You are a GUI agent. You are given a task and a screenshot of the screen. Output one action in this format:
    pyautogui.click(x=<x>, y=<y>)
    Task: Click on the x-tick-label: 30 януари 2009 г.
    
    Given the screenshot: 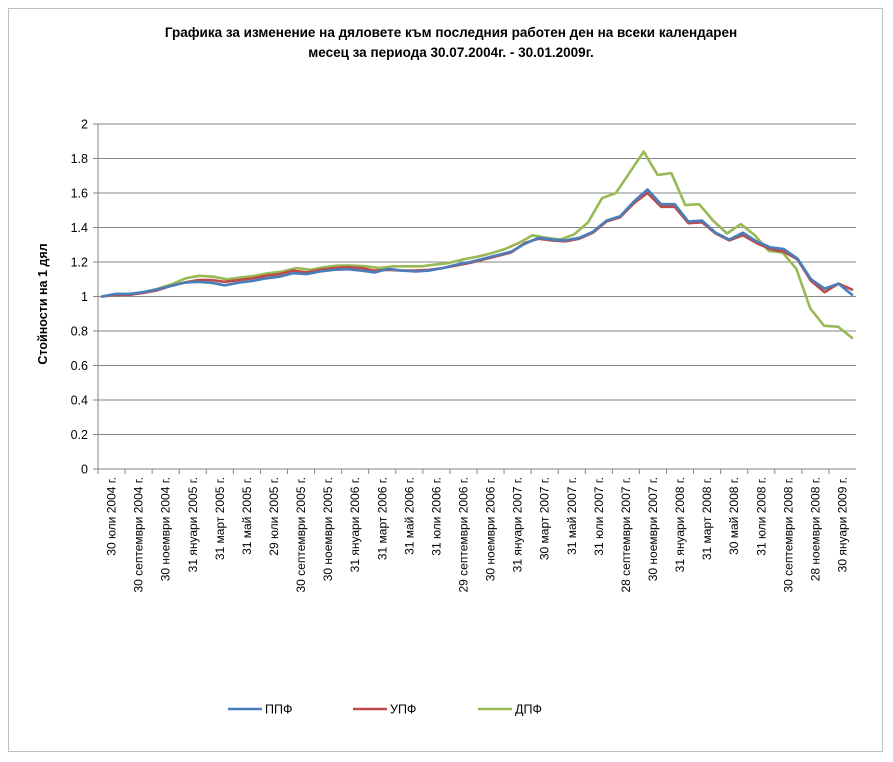 What is the action you would take?
    pyautogui.click(x=842, y=524)
    